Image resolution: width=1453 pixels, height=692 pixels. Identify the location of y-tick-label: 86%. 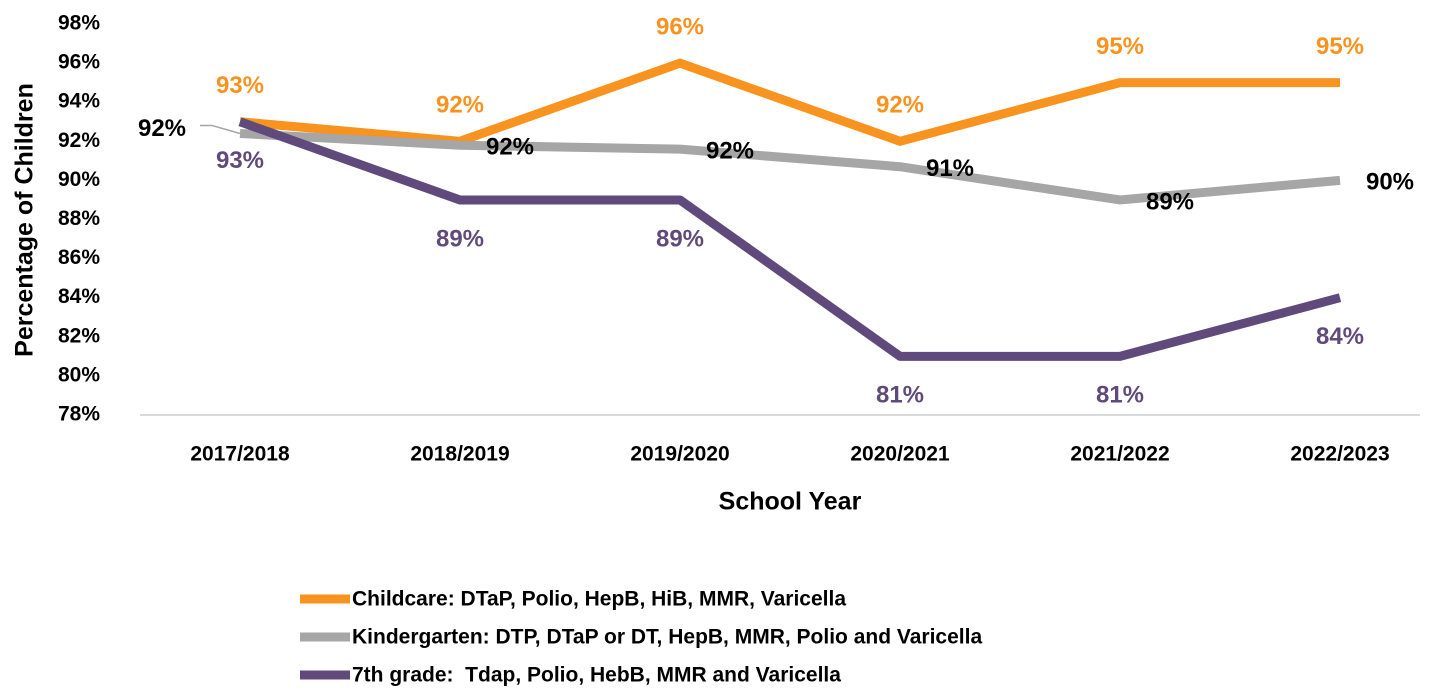
(79, 257).